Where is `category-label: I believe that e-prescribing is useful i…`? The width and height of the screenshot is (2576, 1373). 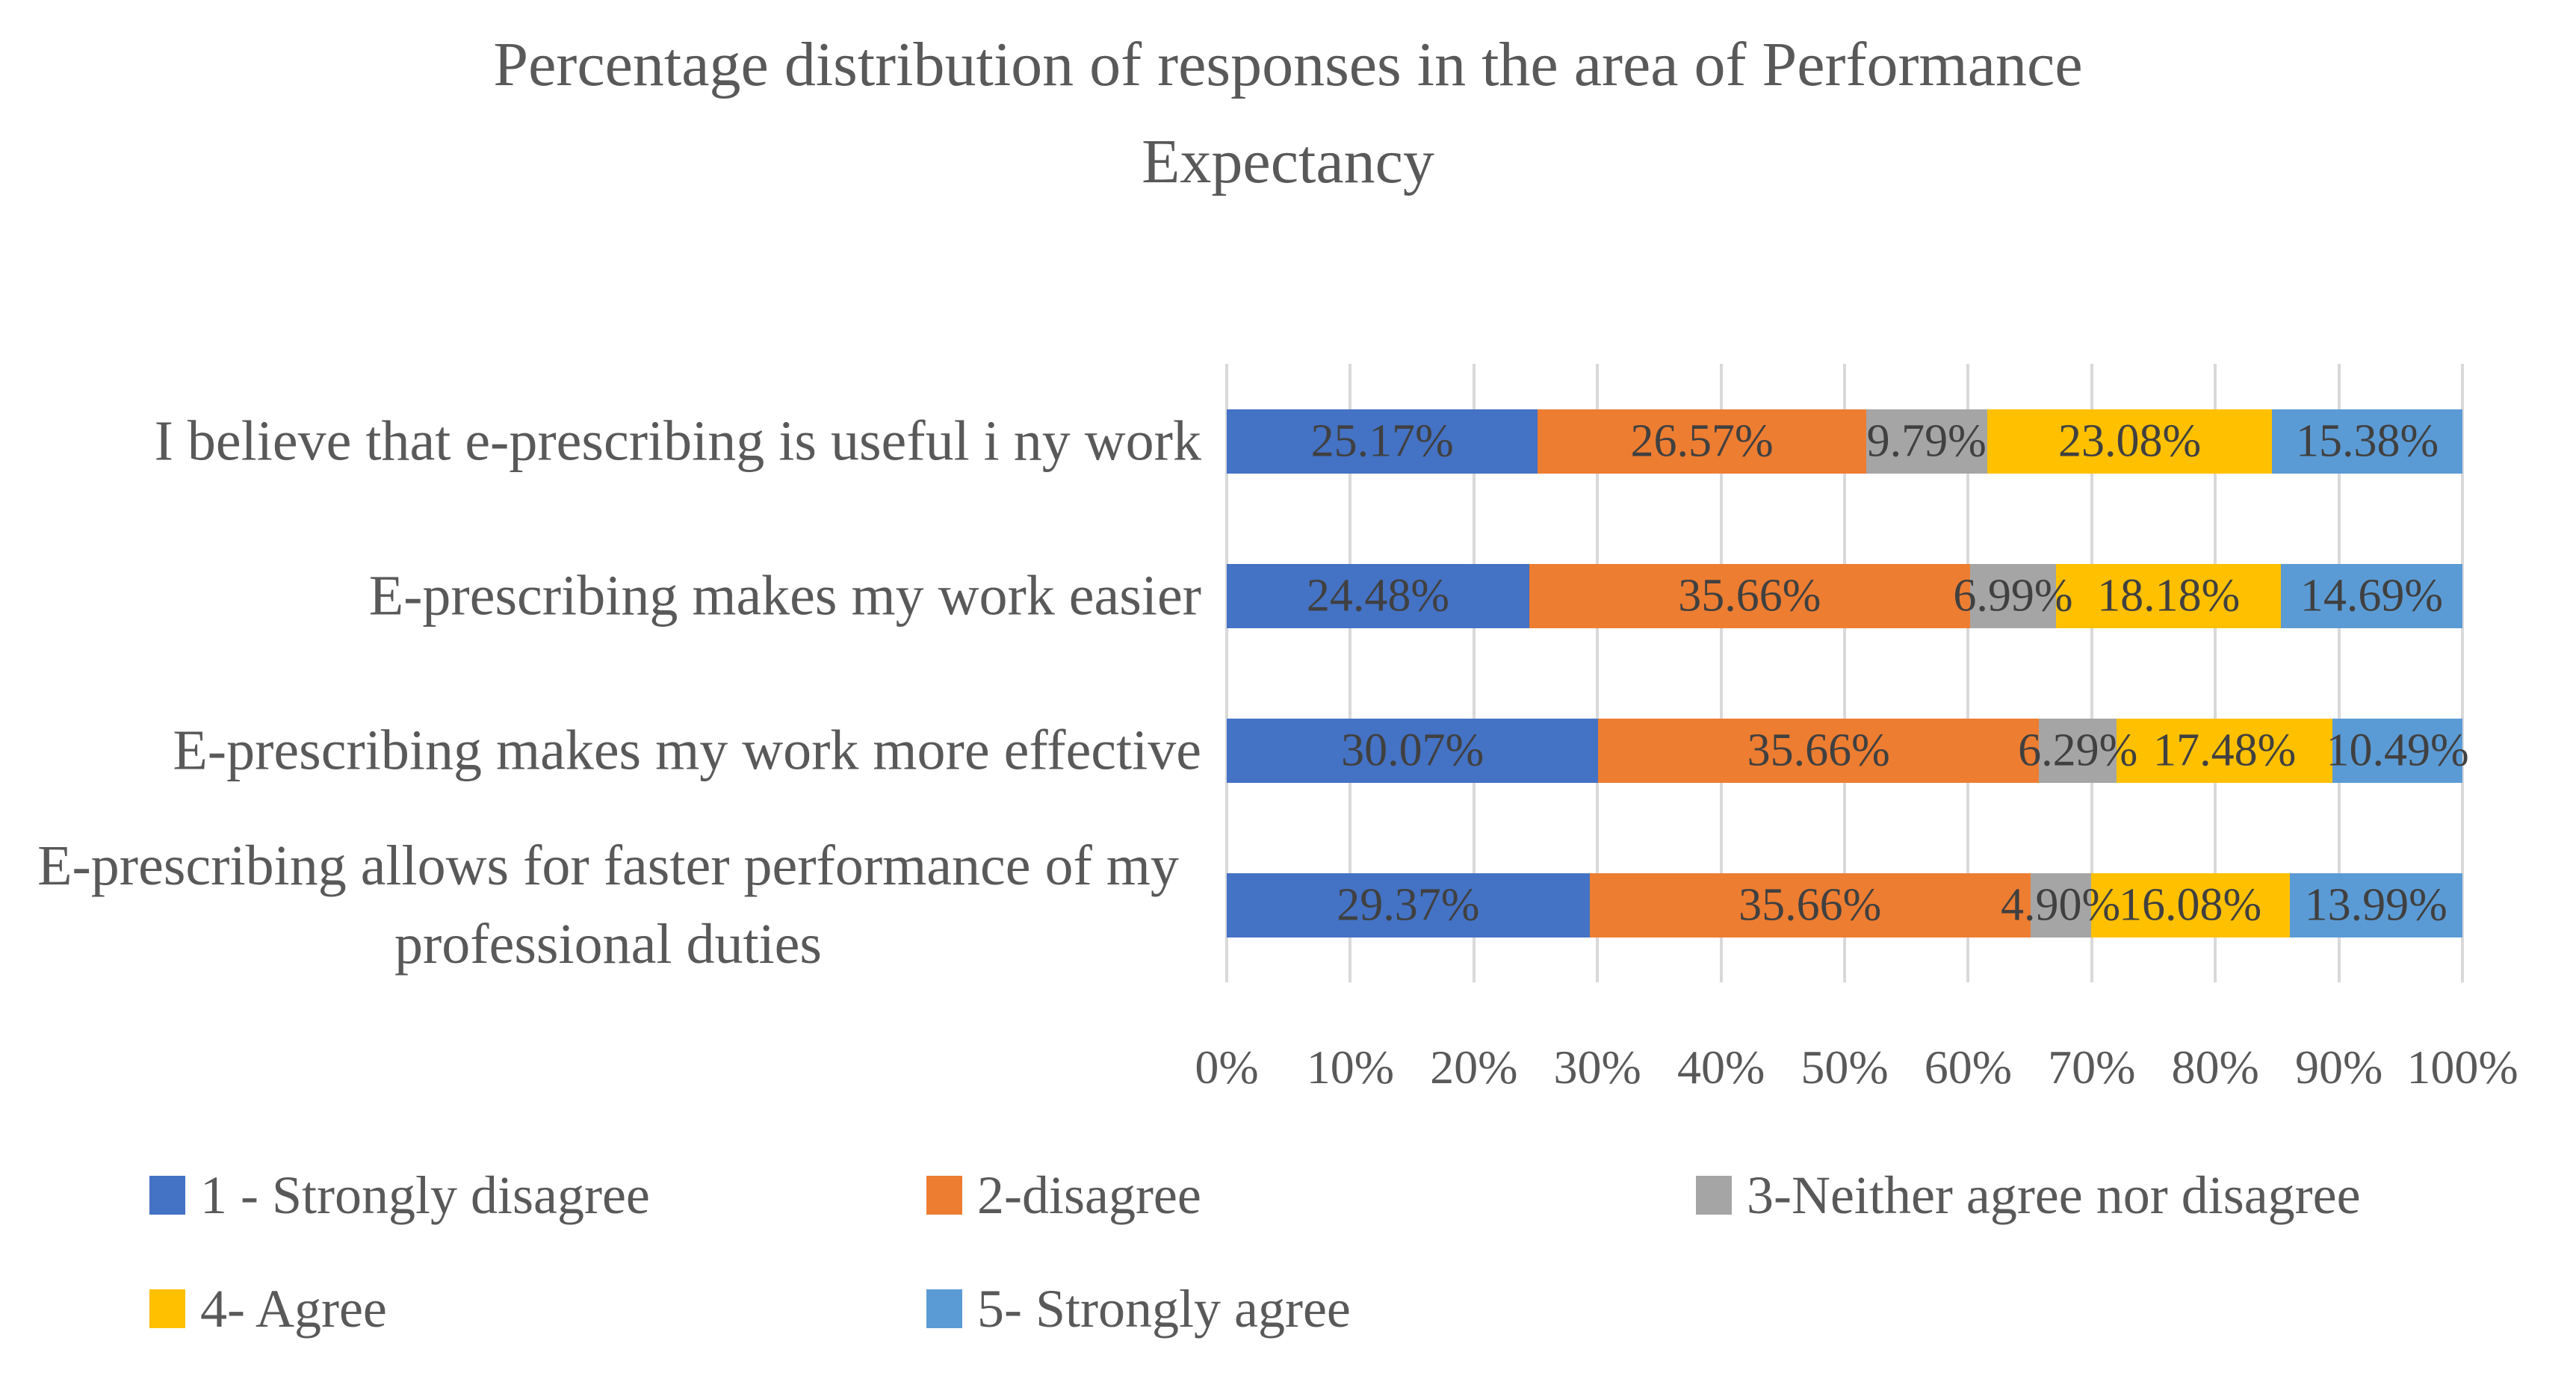
category-label: I believe that e-prescribing is useful i… is located at coordinates (677, 441).